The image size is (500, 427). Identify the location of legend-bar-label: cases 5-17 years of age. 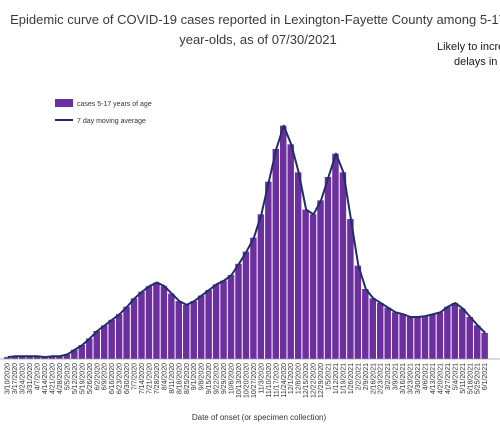
(114, 104).